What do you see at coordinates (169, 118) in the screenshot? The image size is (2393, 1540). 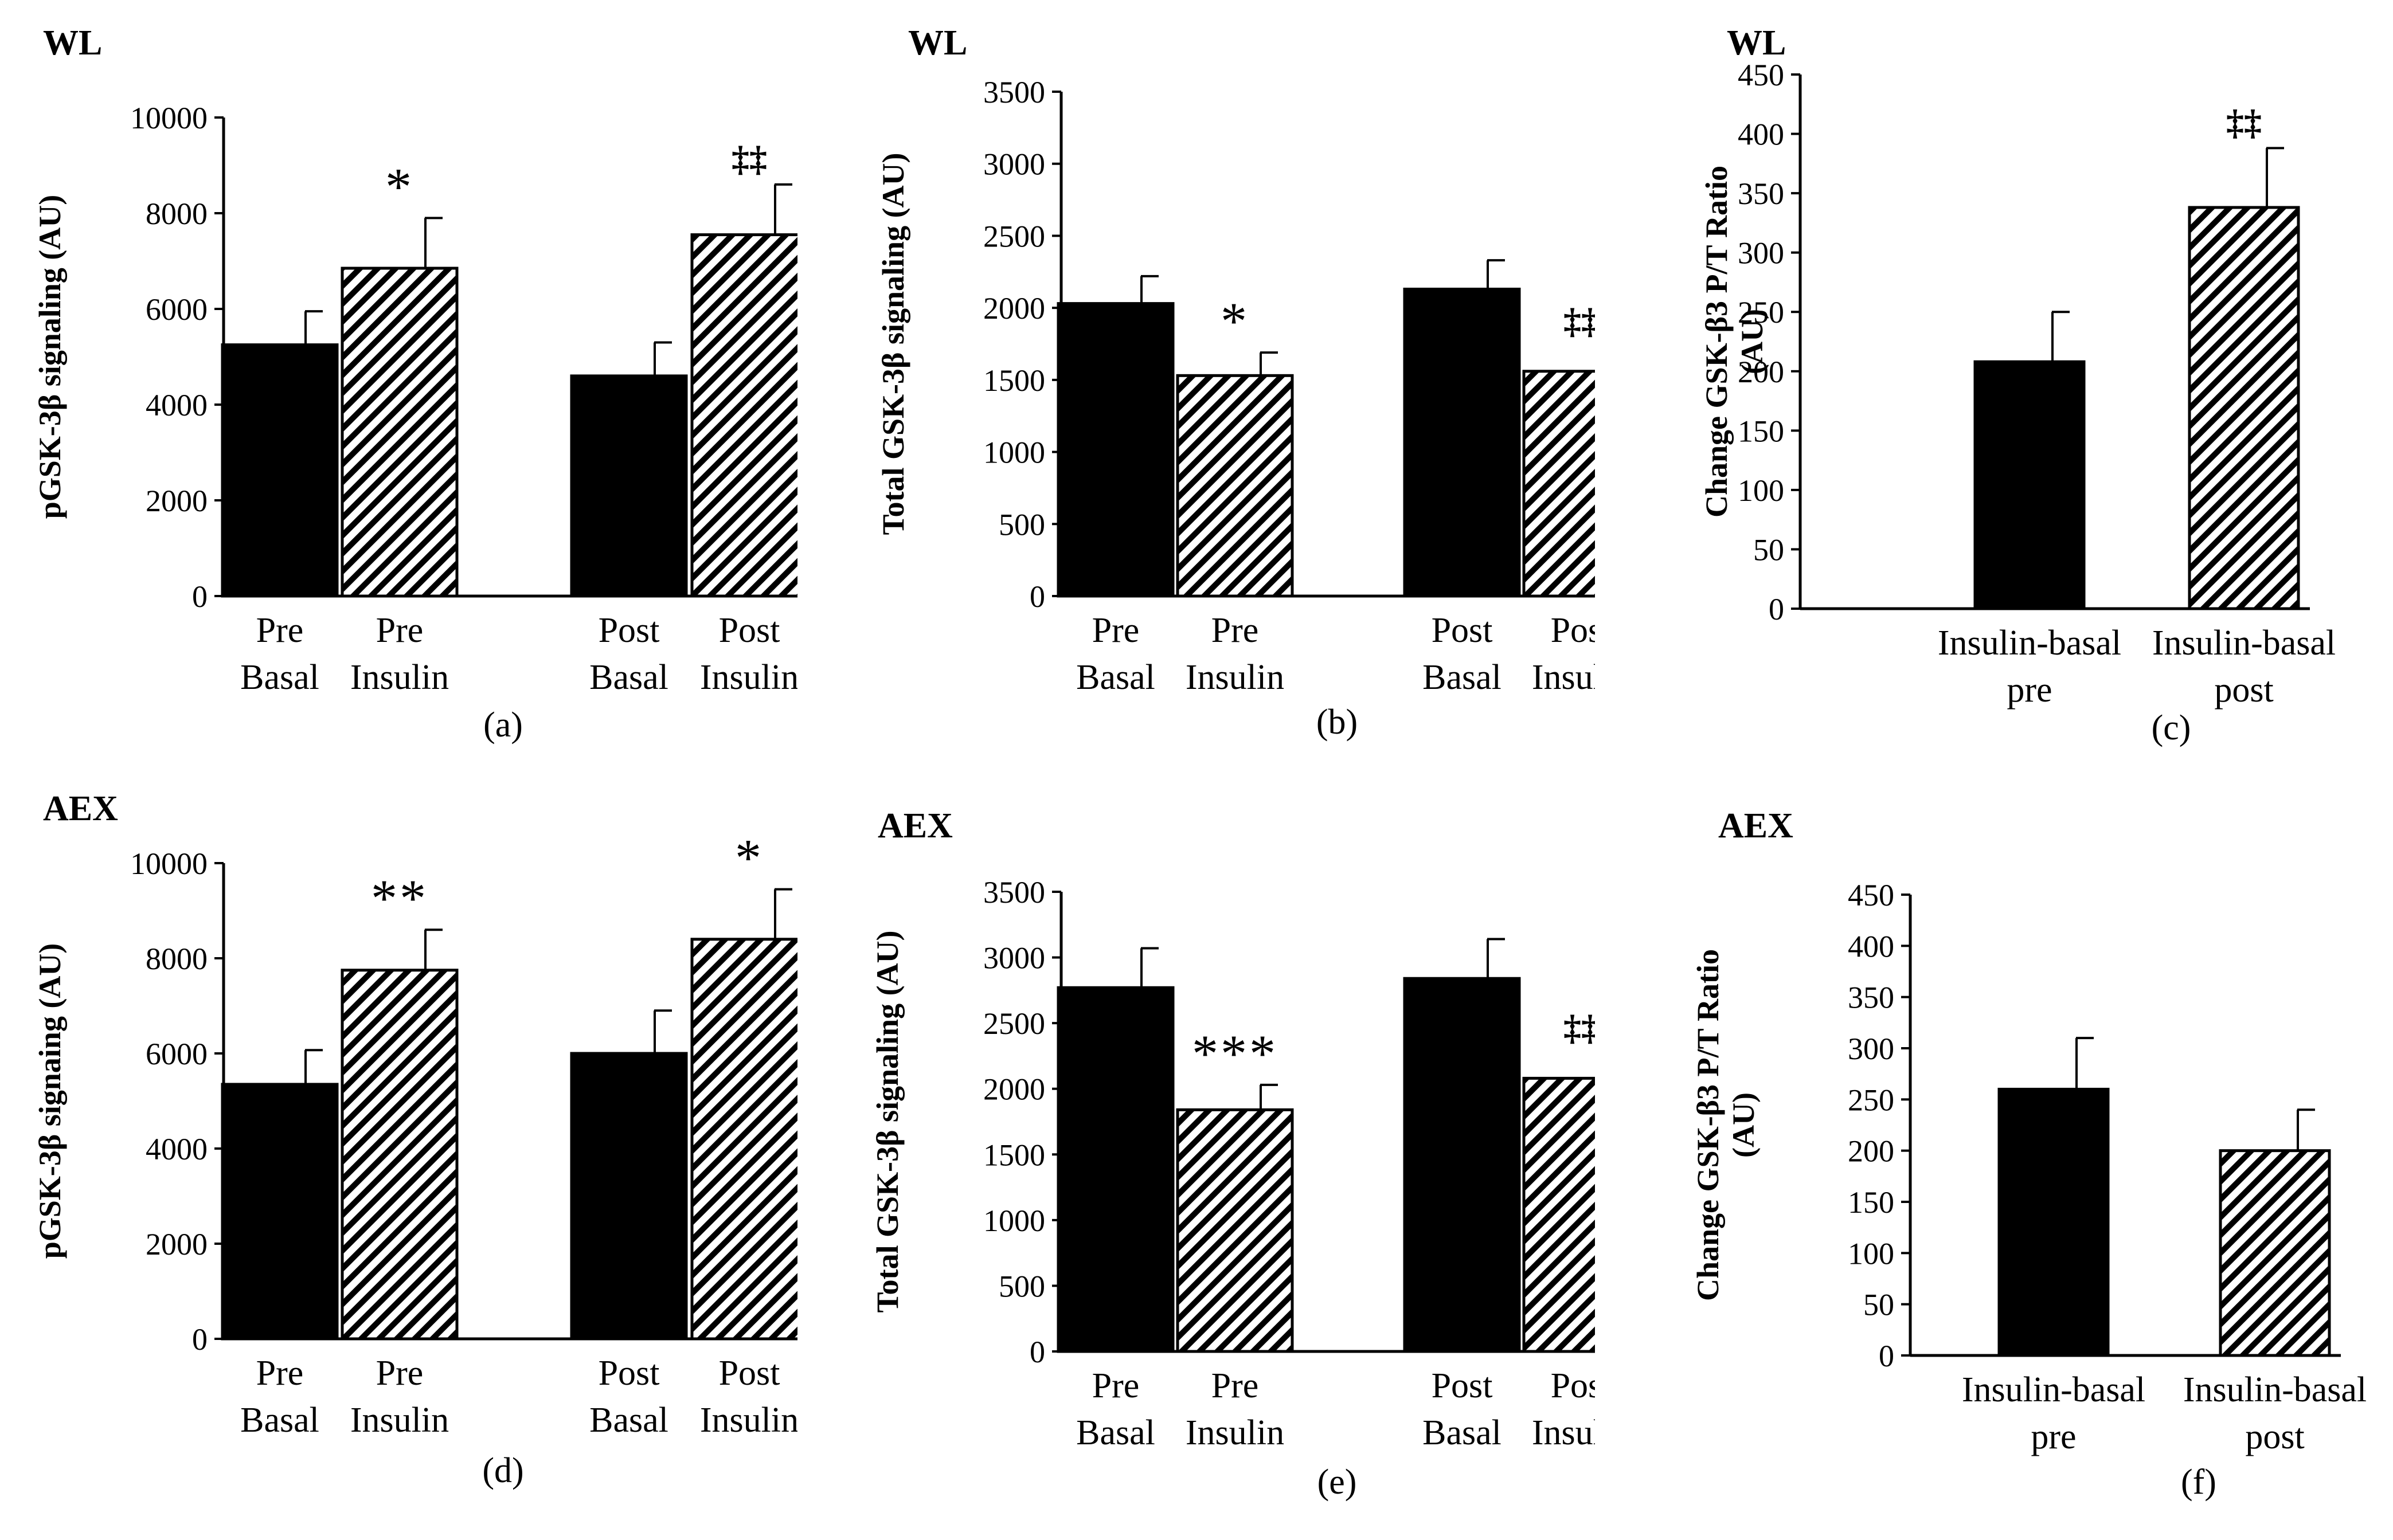 I see `y-tick-label: 10000` at bounding box center [169, 118].